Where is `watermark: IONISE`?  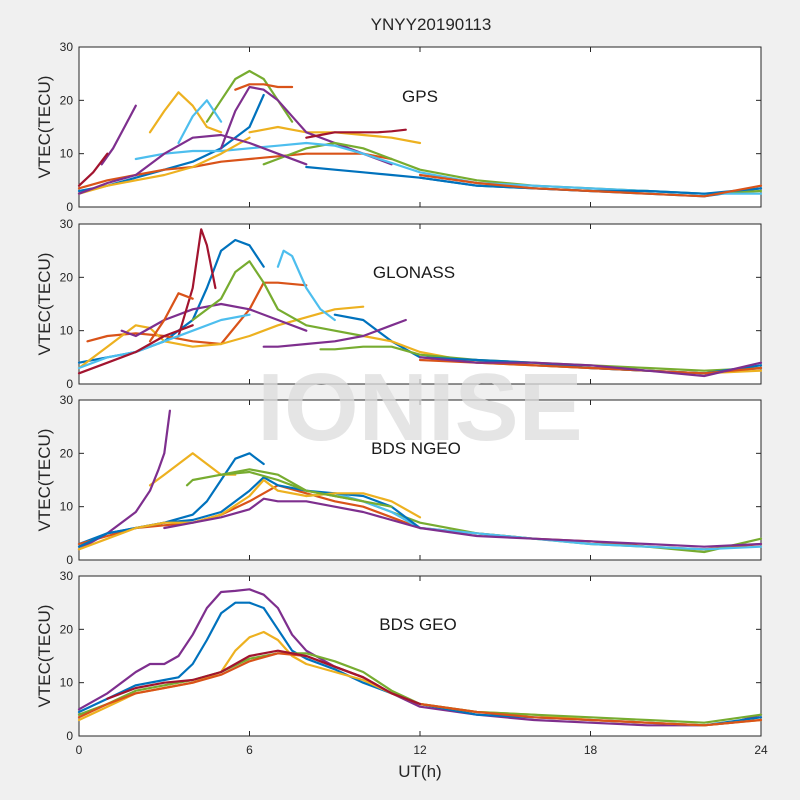 watermark: IONISE is located at coordinates (419, 407).